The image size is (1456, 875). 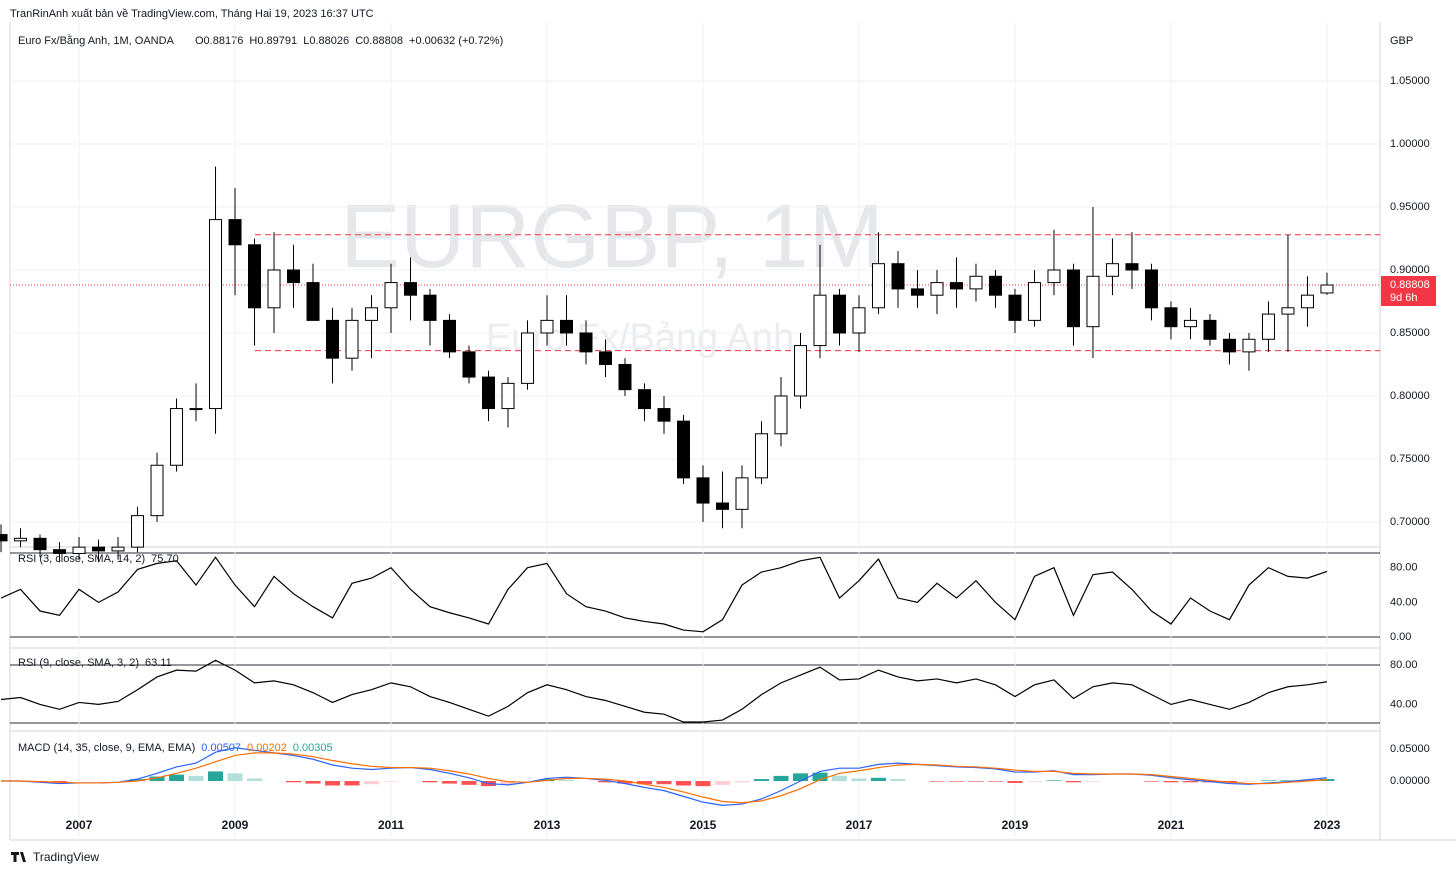 What do you see at coordinates (1410, 144) in the screenshot?
I see `y-tick-label: 1.00000` at bounding box center [1410, 144].